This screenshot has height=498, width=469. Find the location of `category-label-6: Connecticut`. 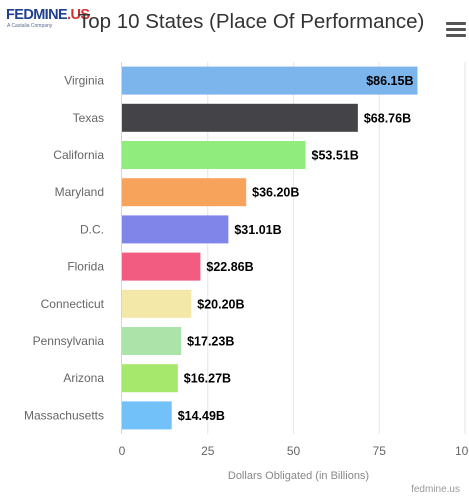

category-label-6: Connecticut is located at coordinates (73, 304).